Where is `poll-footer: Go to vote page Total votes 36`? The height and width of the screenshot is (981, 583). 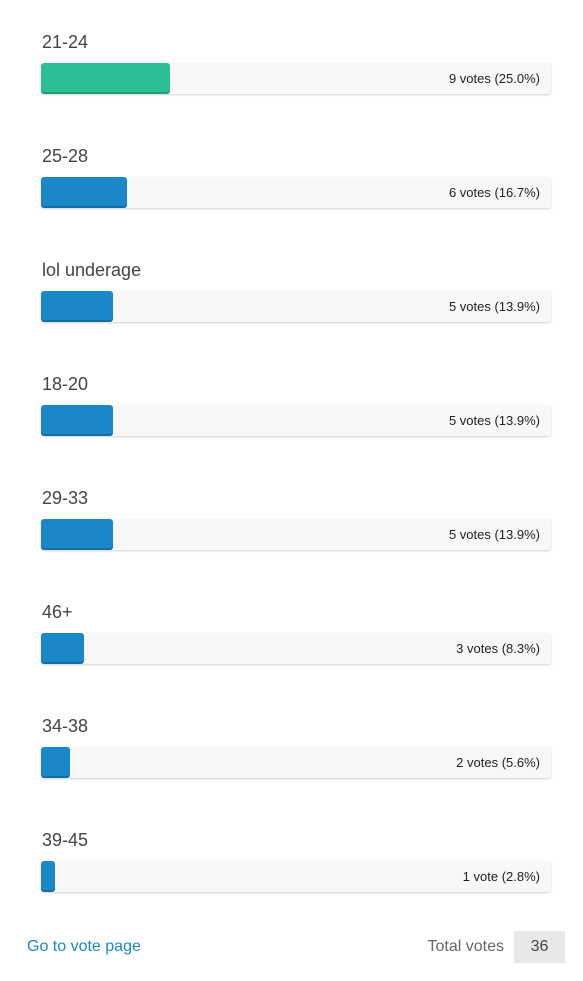
poll-footer: Go to vote page Total votes 36 is located at coordinates (291, 947).